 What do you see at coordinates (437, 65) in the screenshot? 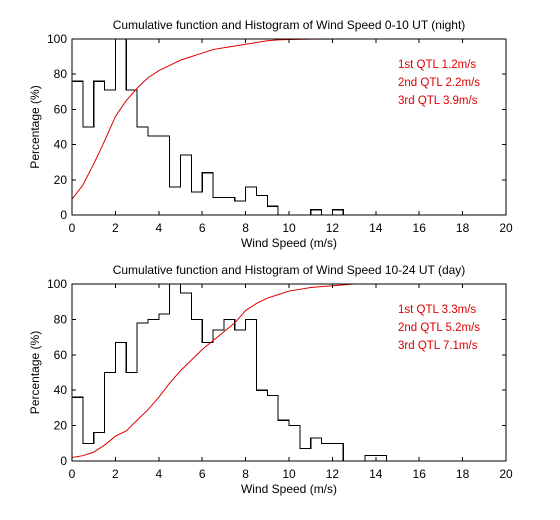
I see `quartile-annotation: 1st QTL 1.2m/s` at bounding box center [437, 65].